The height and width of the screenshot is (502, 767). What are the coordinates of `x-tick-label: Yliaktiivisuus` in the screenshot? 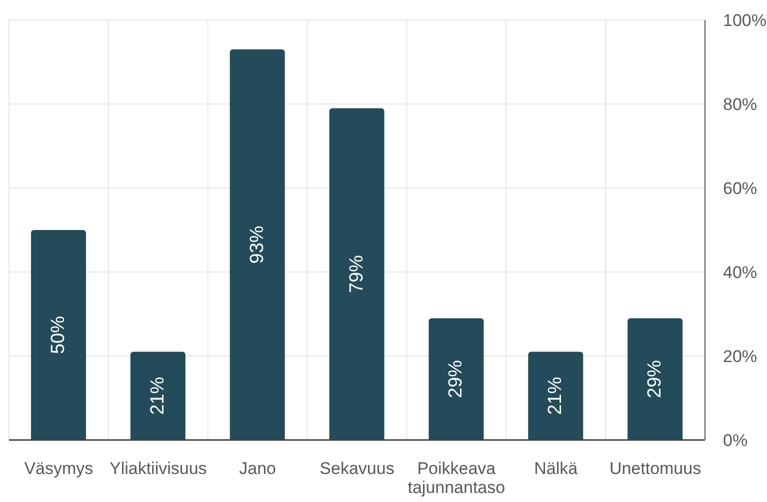 It's located at (158, 468).